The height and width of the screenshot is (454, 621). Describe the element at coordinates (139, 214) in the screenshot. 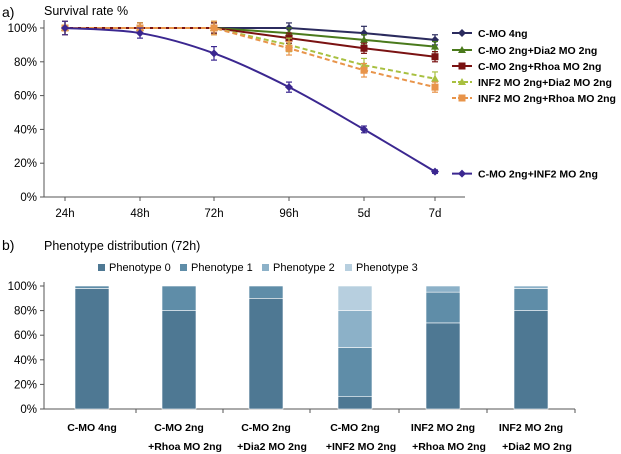

I see `x-tick-label: 48h` at that location.